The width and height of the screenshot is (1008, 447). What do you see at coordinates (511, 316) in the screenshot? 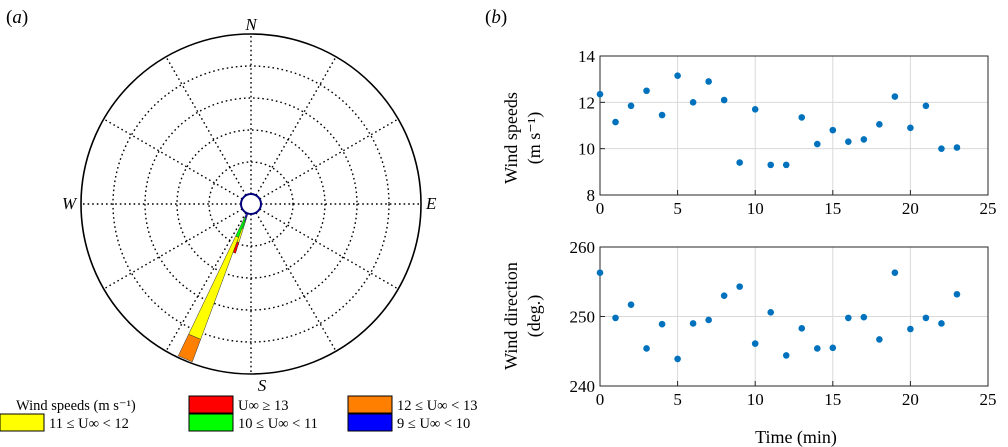
I see `ylabel-direction-line1: Wind direction` at bounding box center [511, 316].